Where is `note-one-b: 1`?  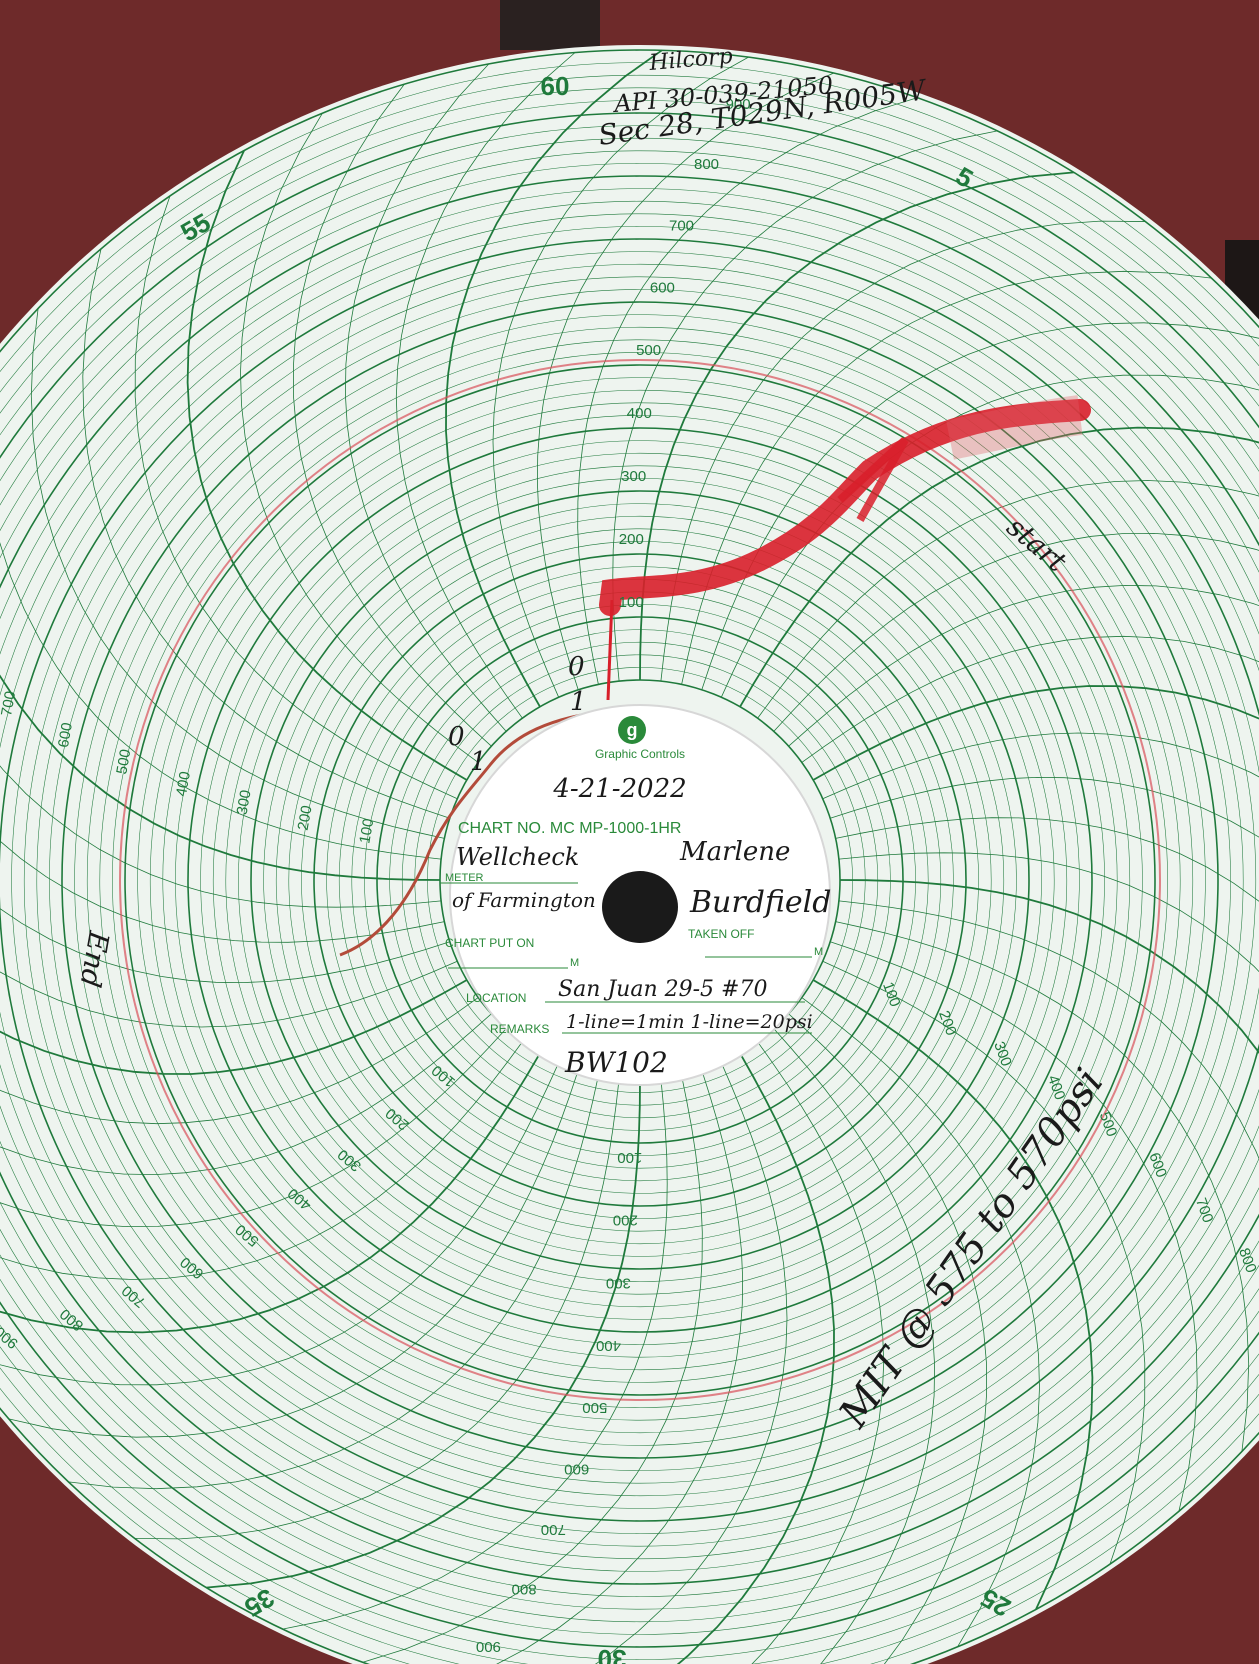
note-one-b: 1 is located at coordinates (478, 762).